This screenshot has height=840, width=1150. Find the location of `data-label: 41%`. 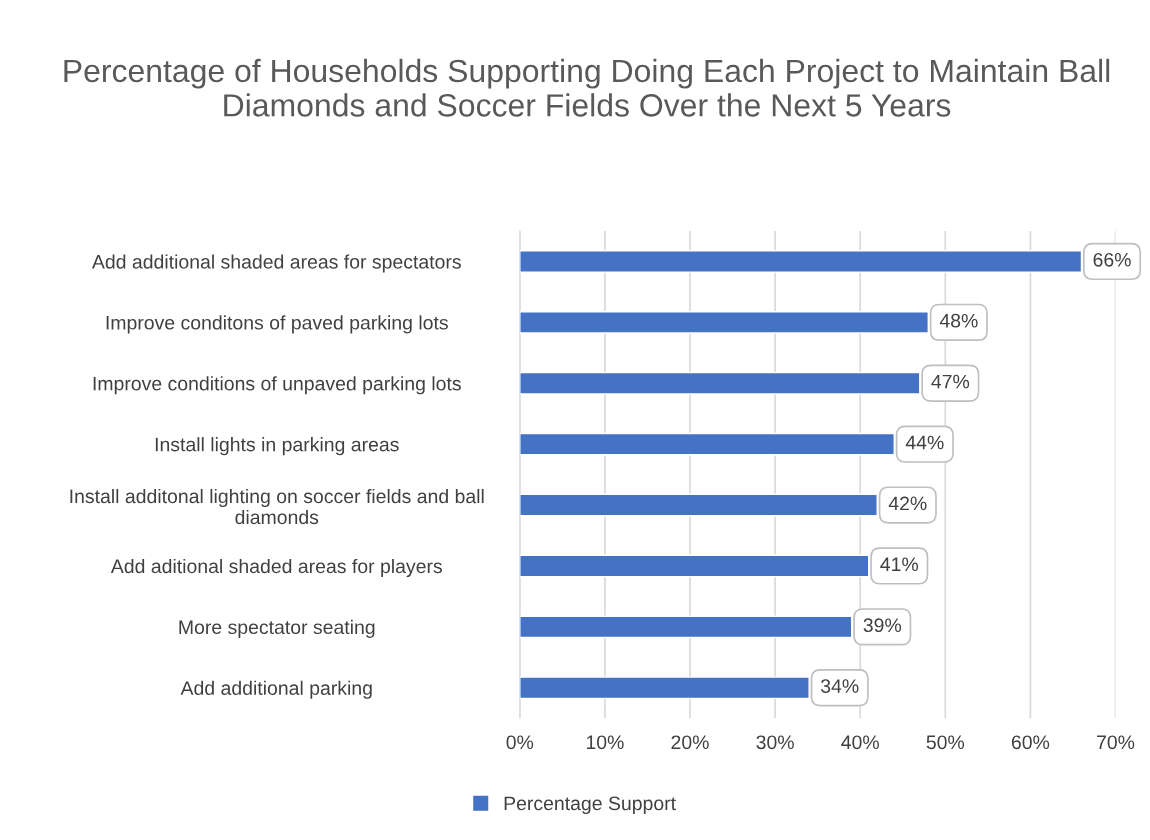

data-label: 41% is located at coordinates (899, 564).